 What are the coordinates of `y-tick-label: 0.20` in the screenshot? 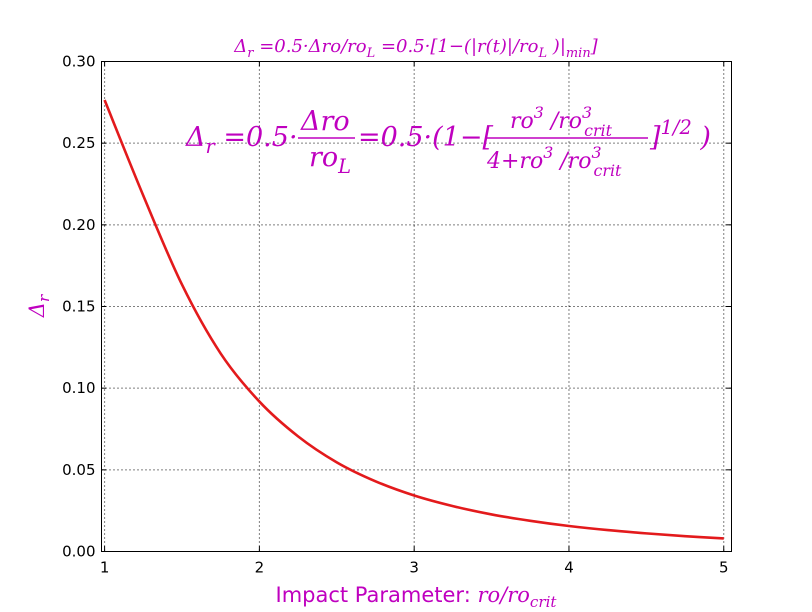 It's located at (78, 225).